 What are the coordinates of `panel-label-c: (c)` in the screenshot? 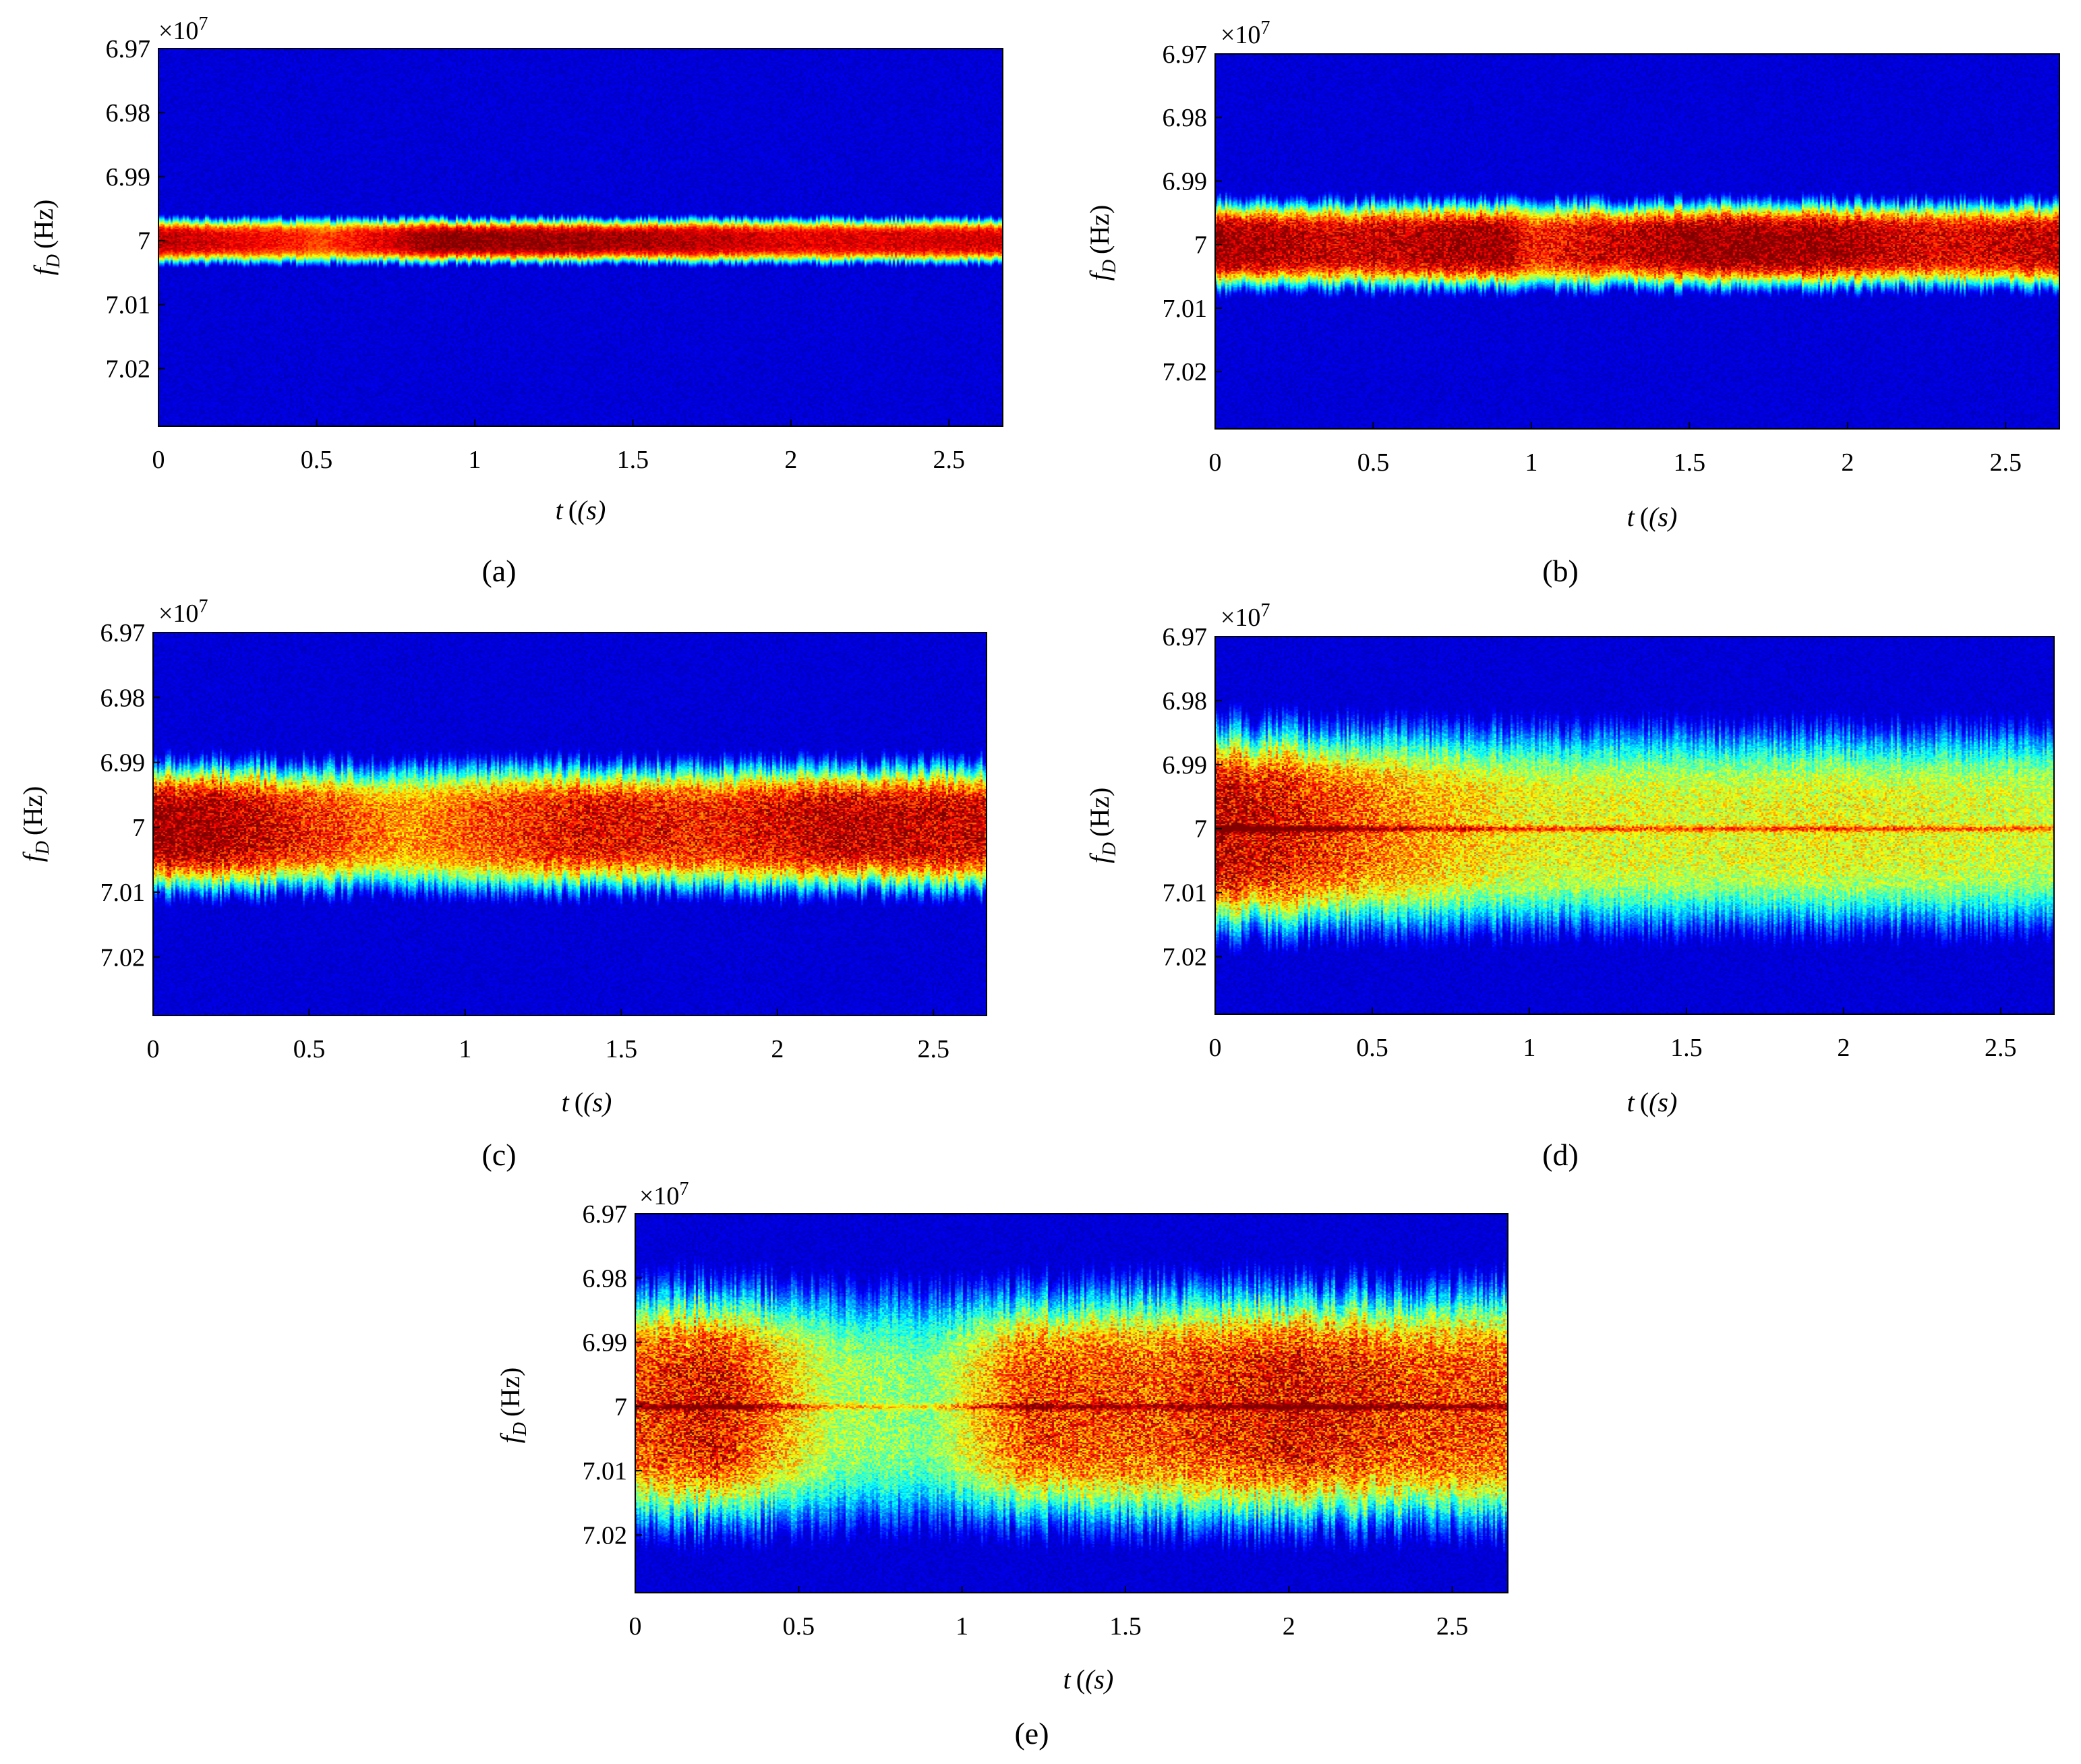 It's located at (498, 1155).